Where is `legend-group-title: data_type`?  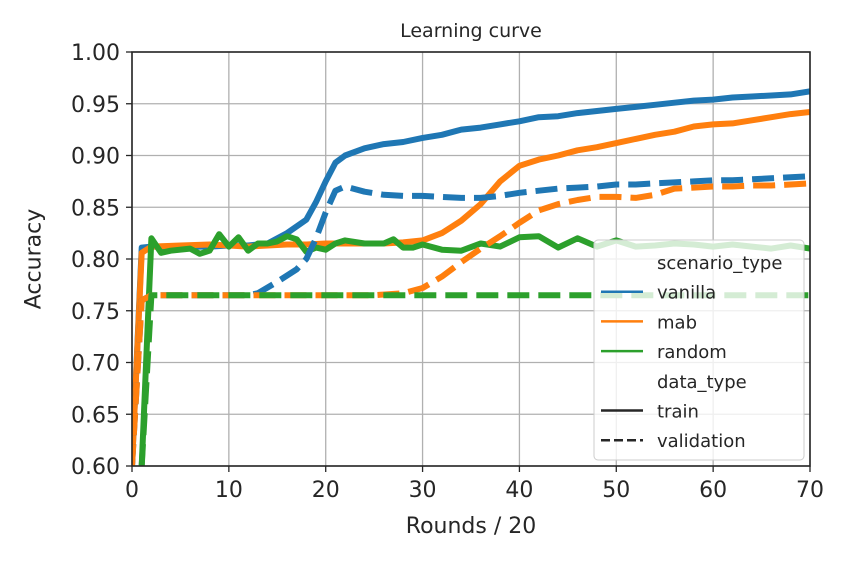
legend-group-title: data_type is located at coordinates (702, 382).